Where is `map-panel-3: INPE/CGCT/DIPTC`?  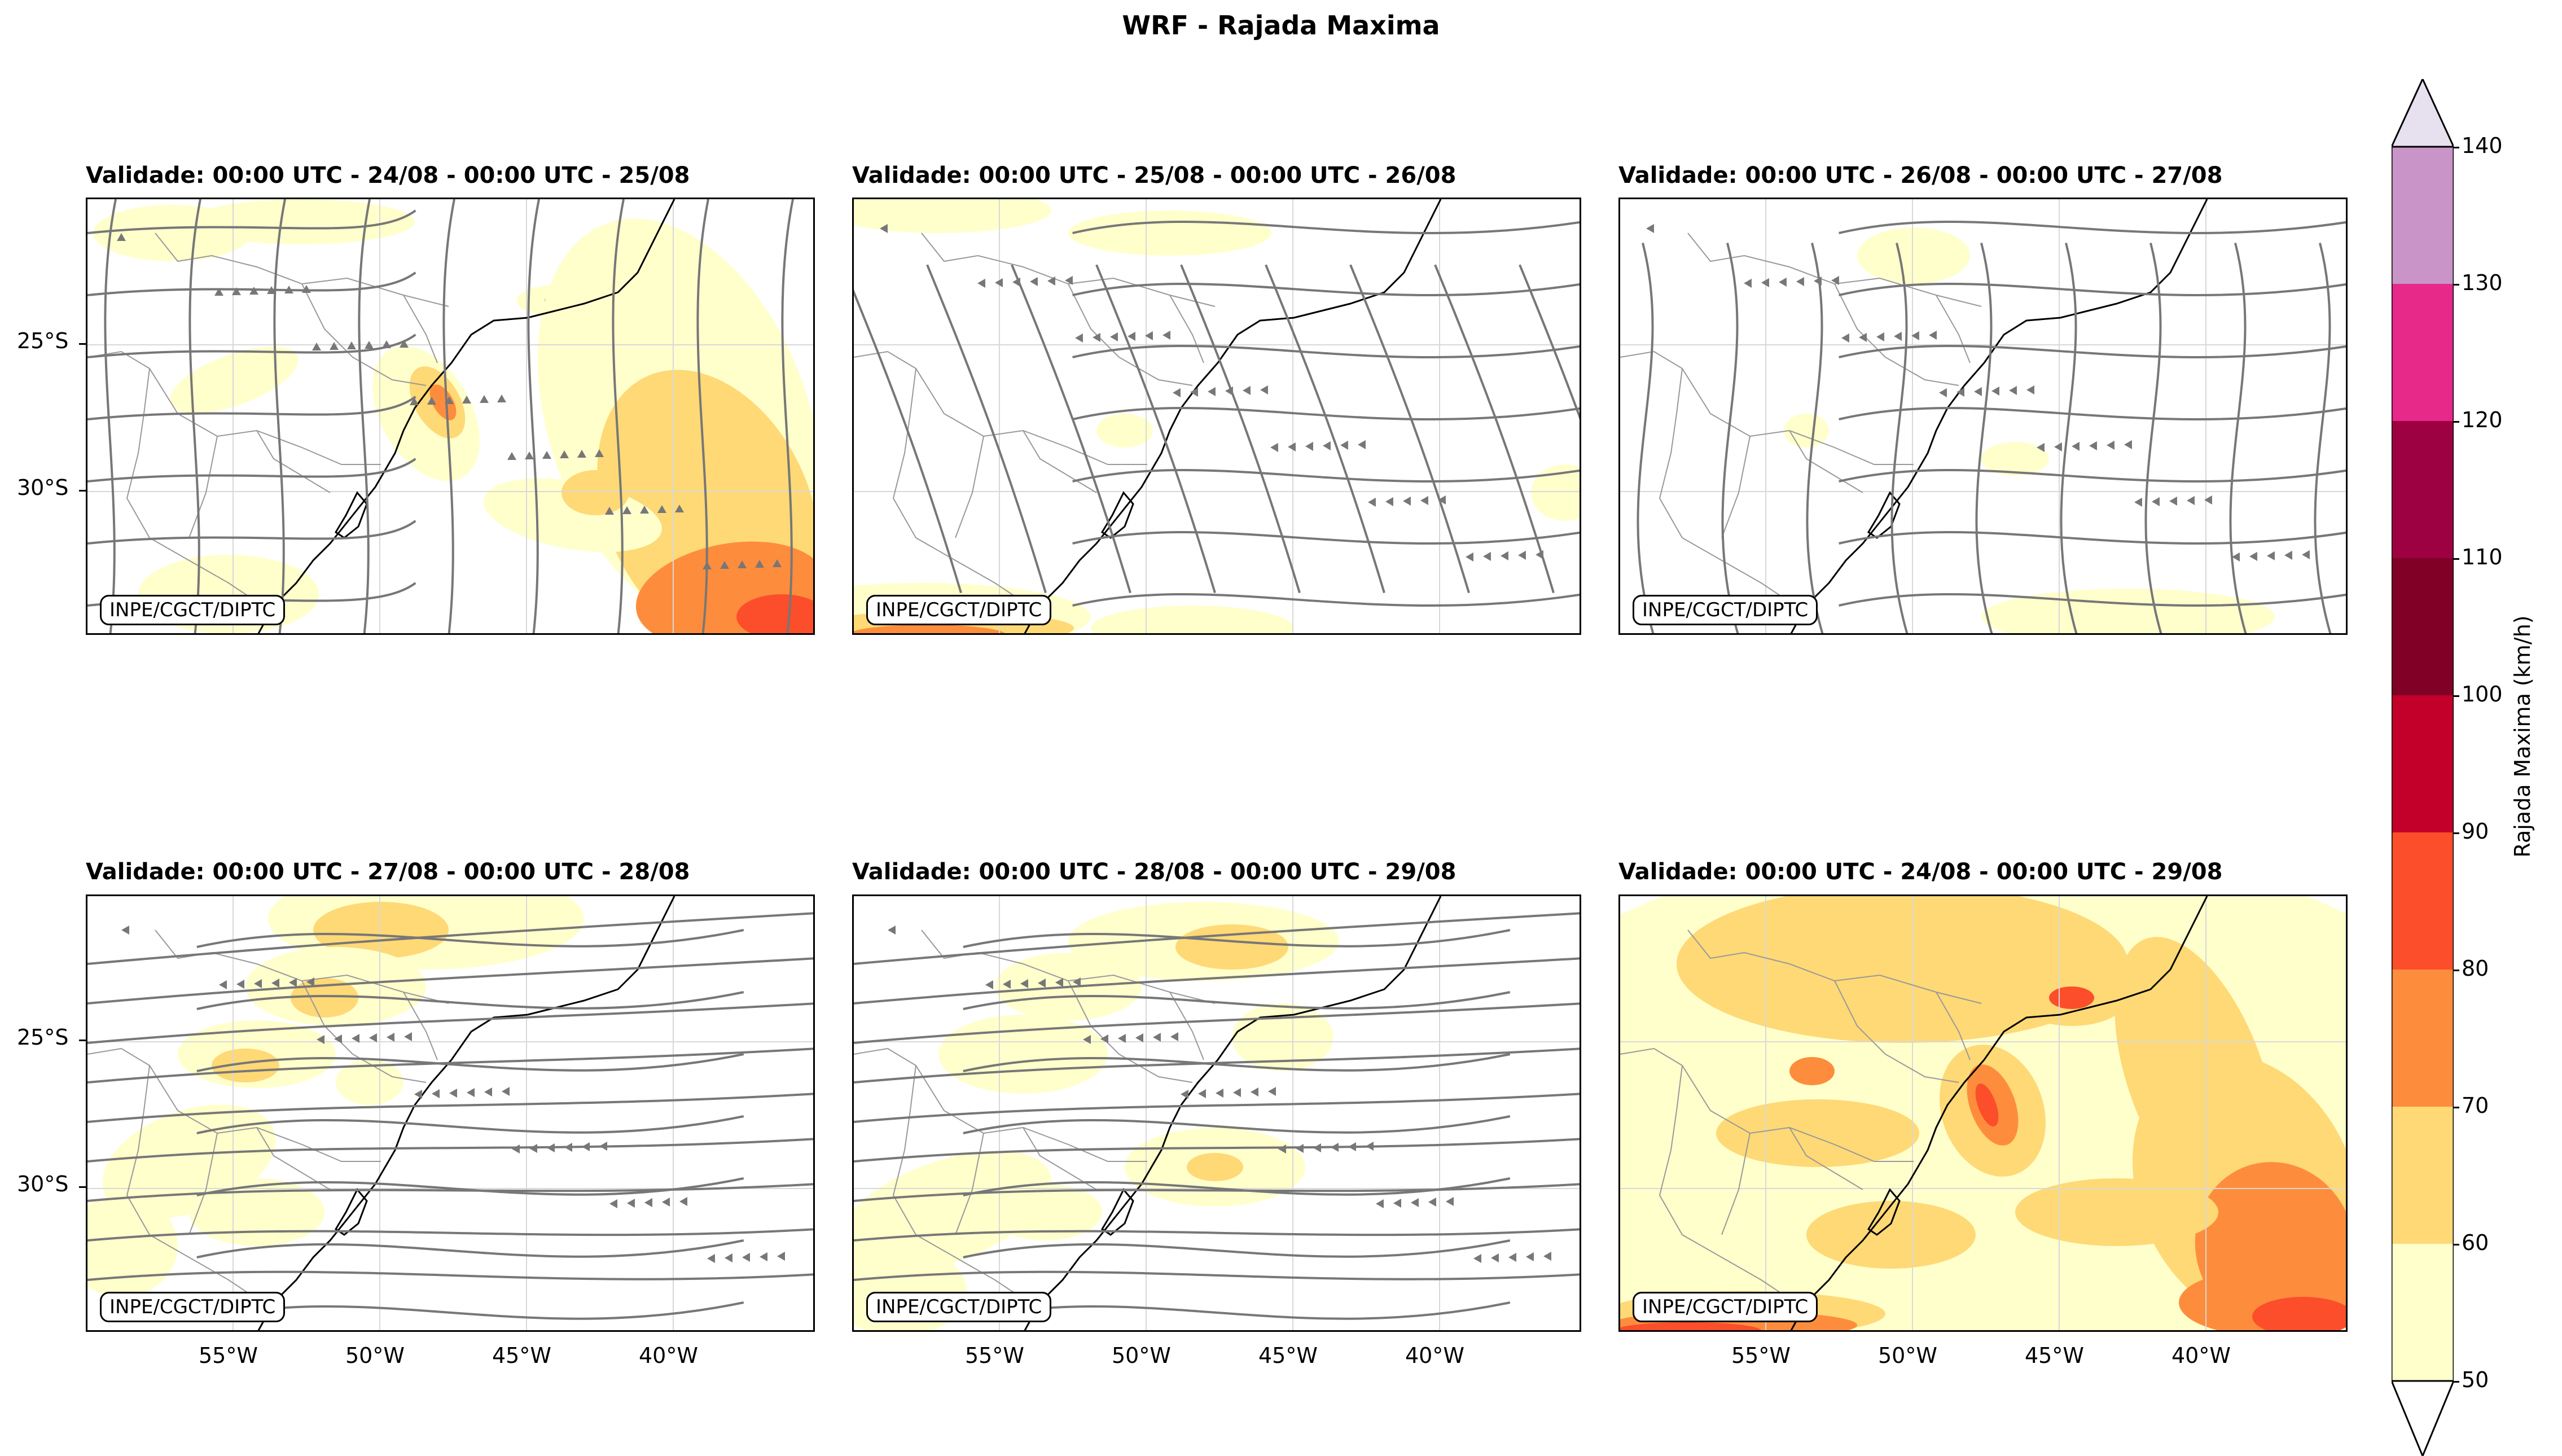
map-panel-3: INPE/CGCT/DIPTC is located at coordinates (1983, 416).